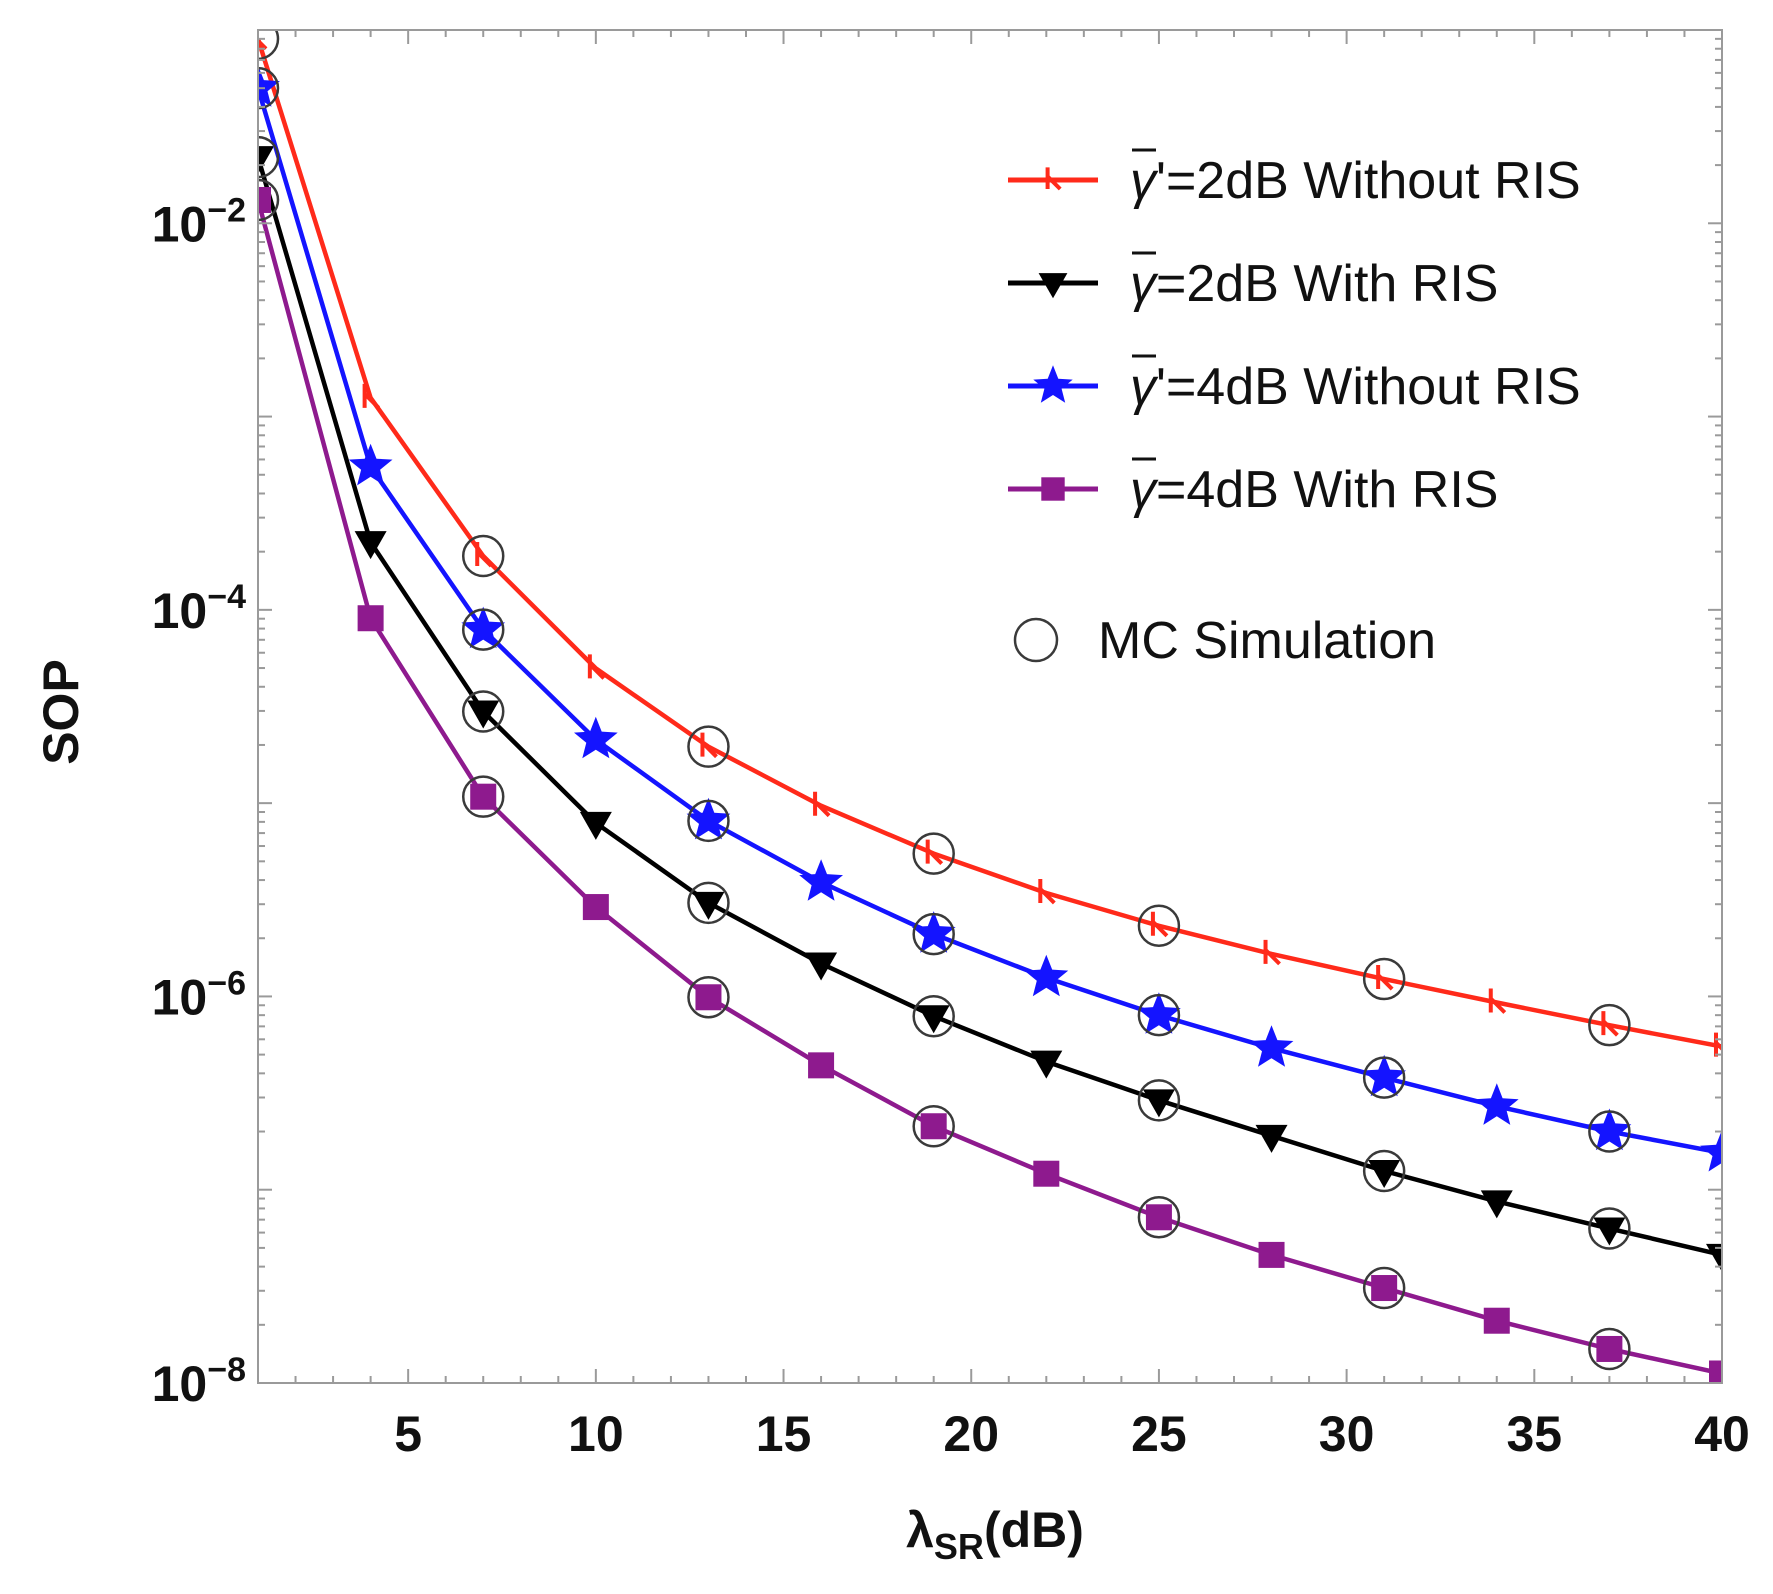 The image size is (1773, 1594). I want to click on y-tick-label: 10⁻², so click(199, 221).